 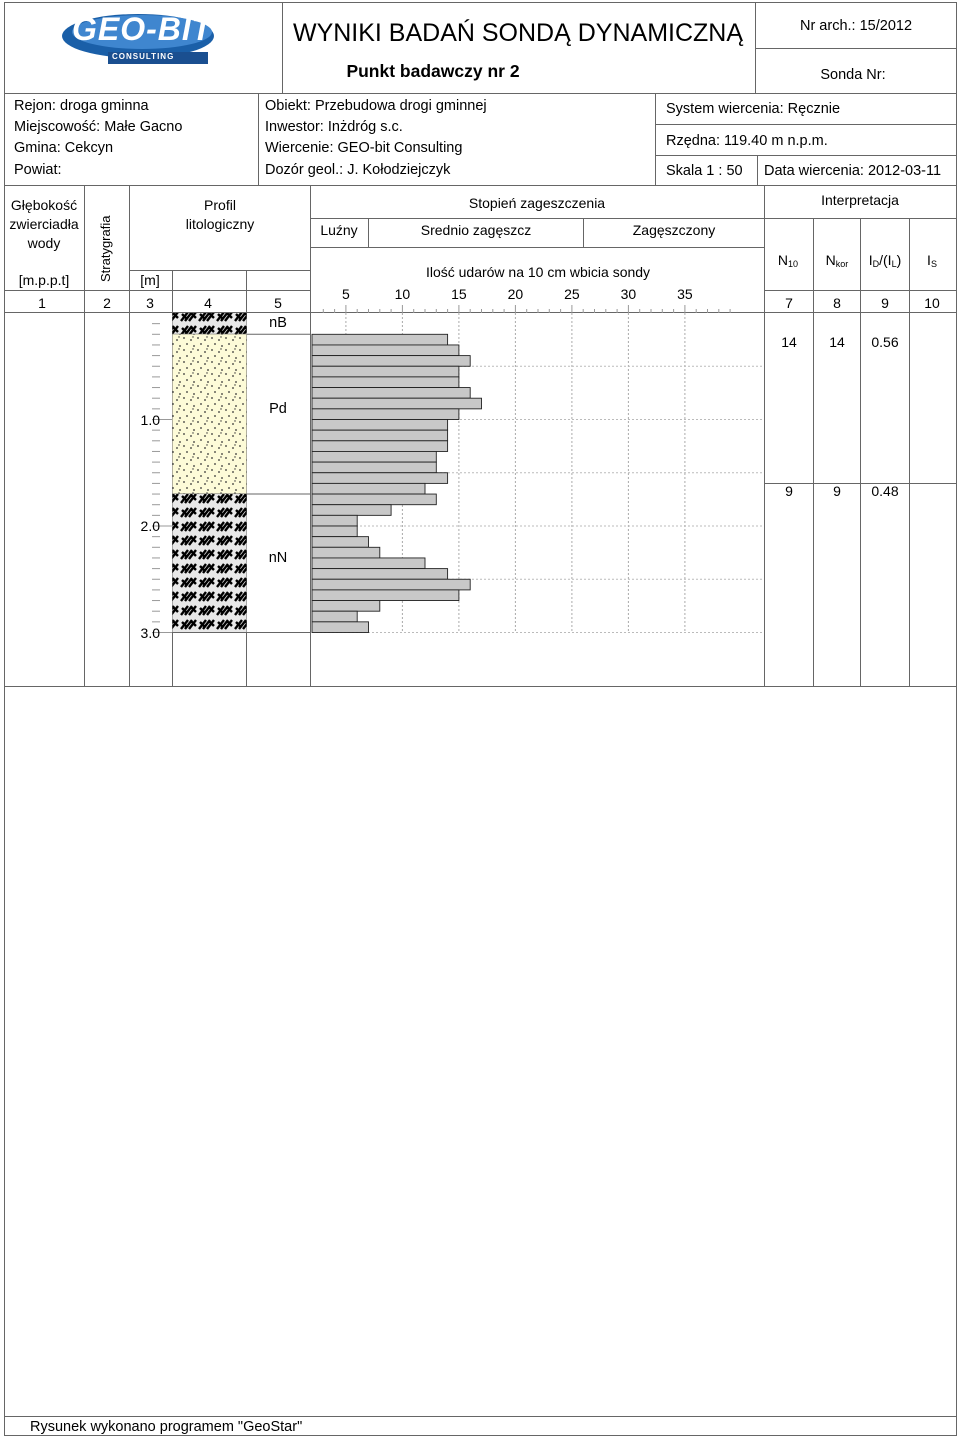 What do you see at coordinates (220, 205) in the screenshot?
I see `profile-heading-1: Profil` at bounding box center [220, 205].